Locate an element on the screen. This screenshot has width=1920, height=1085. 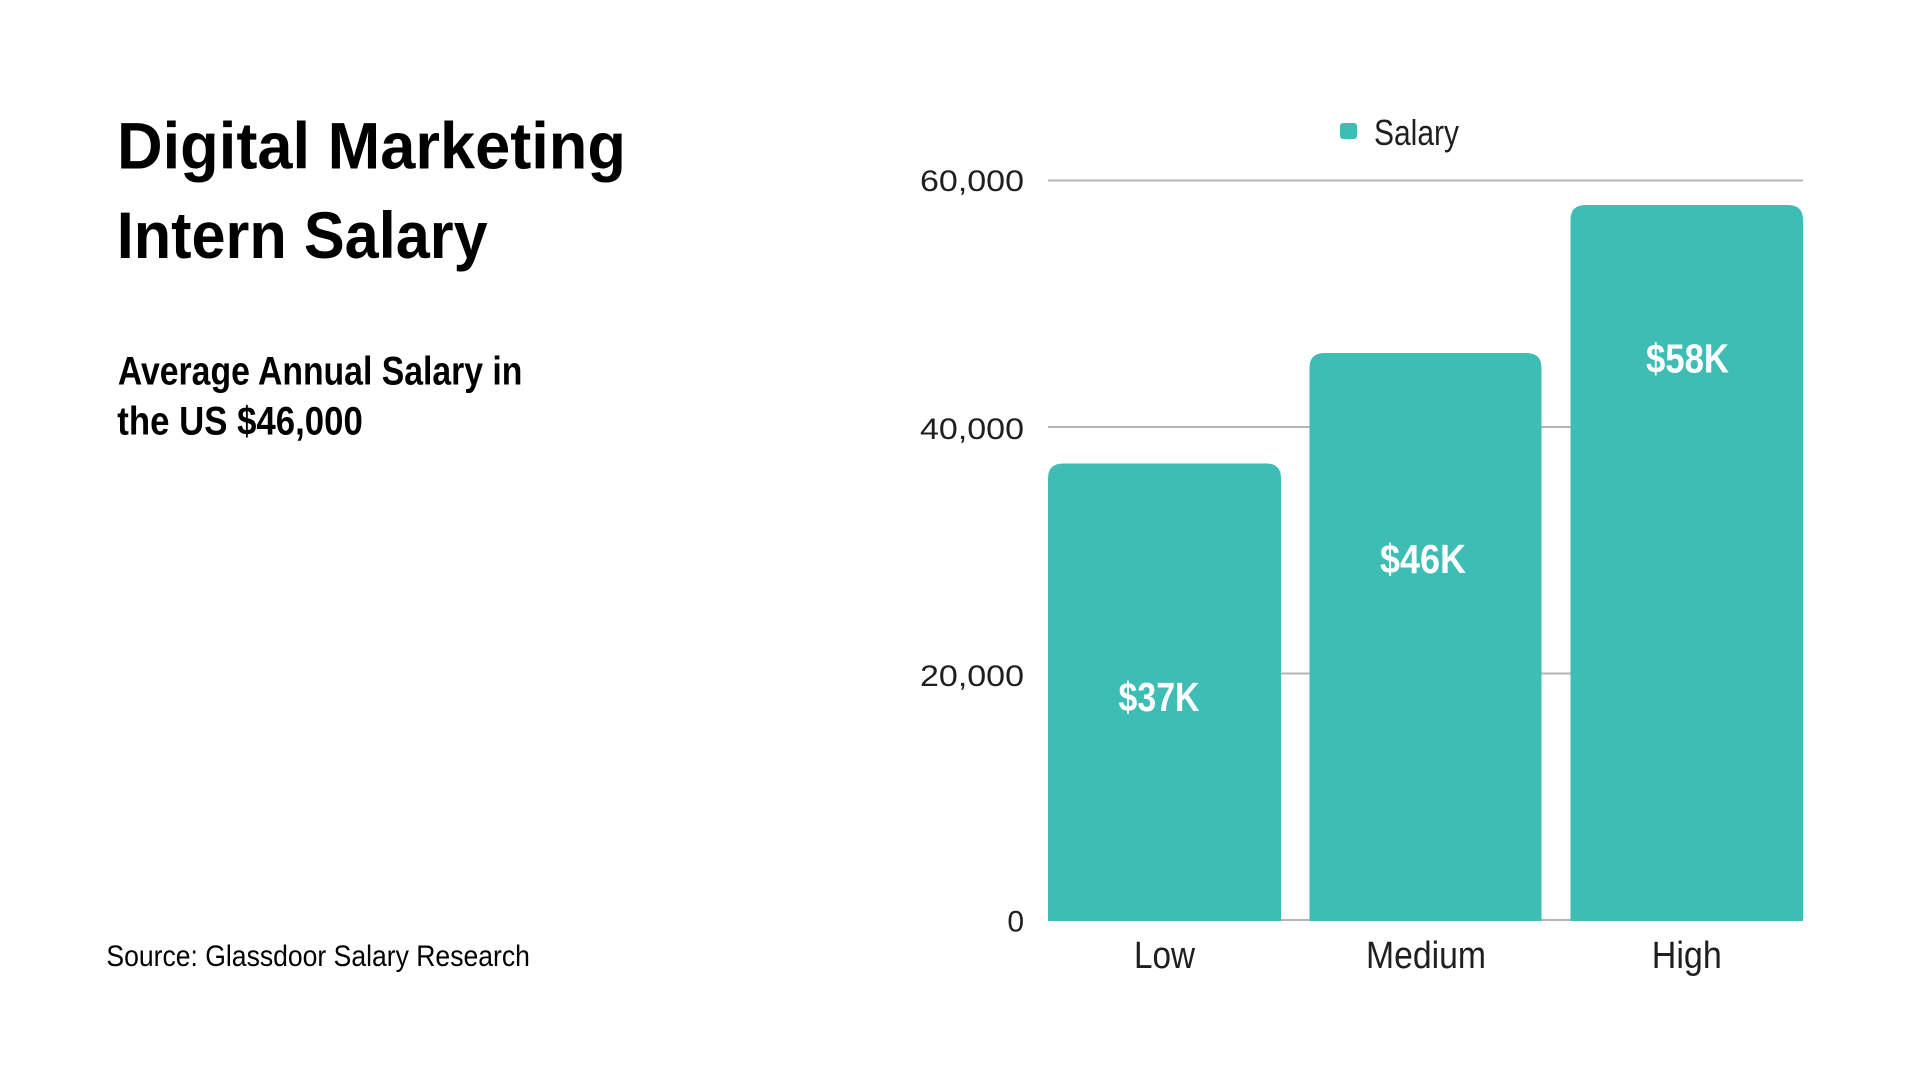
svg-text: the US $46,000 is located at coordinates (239, 421).